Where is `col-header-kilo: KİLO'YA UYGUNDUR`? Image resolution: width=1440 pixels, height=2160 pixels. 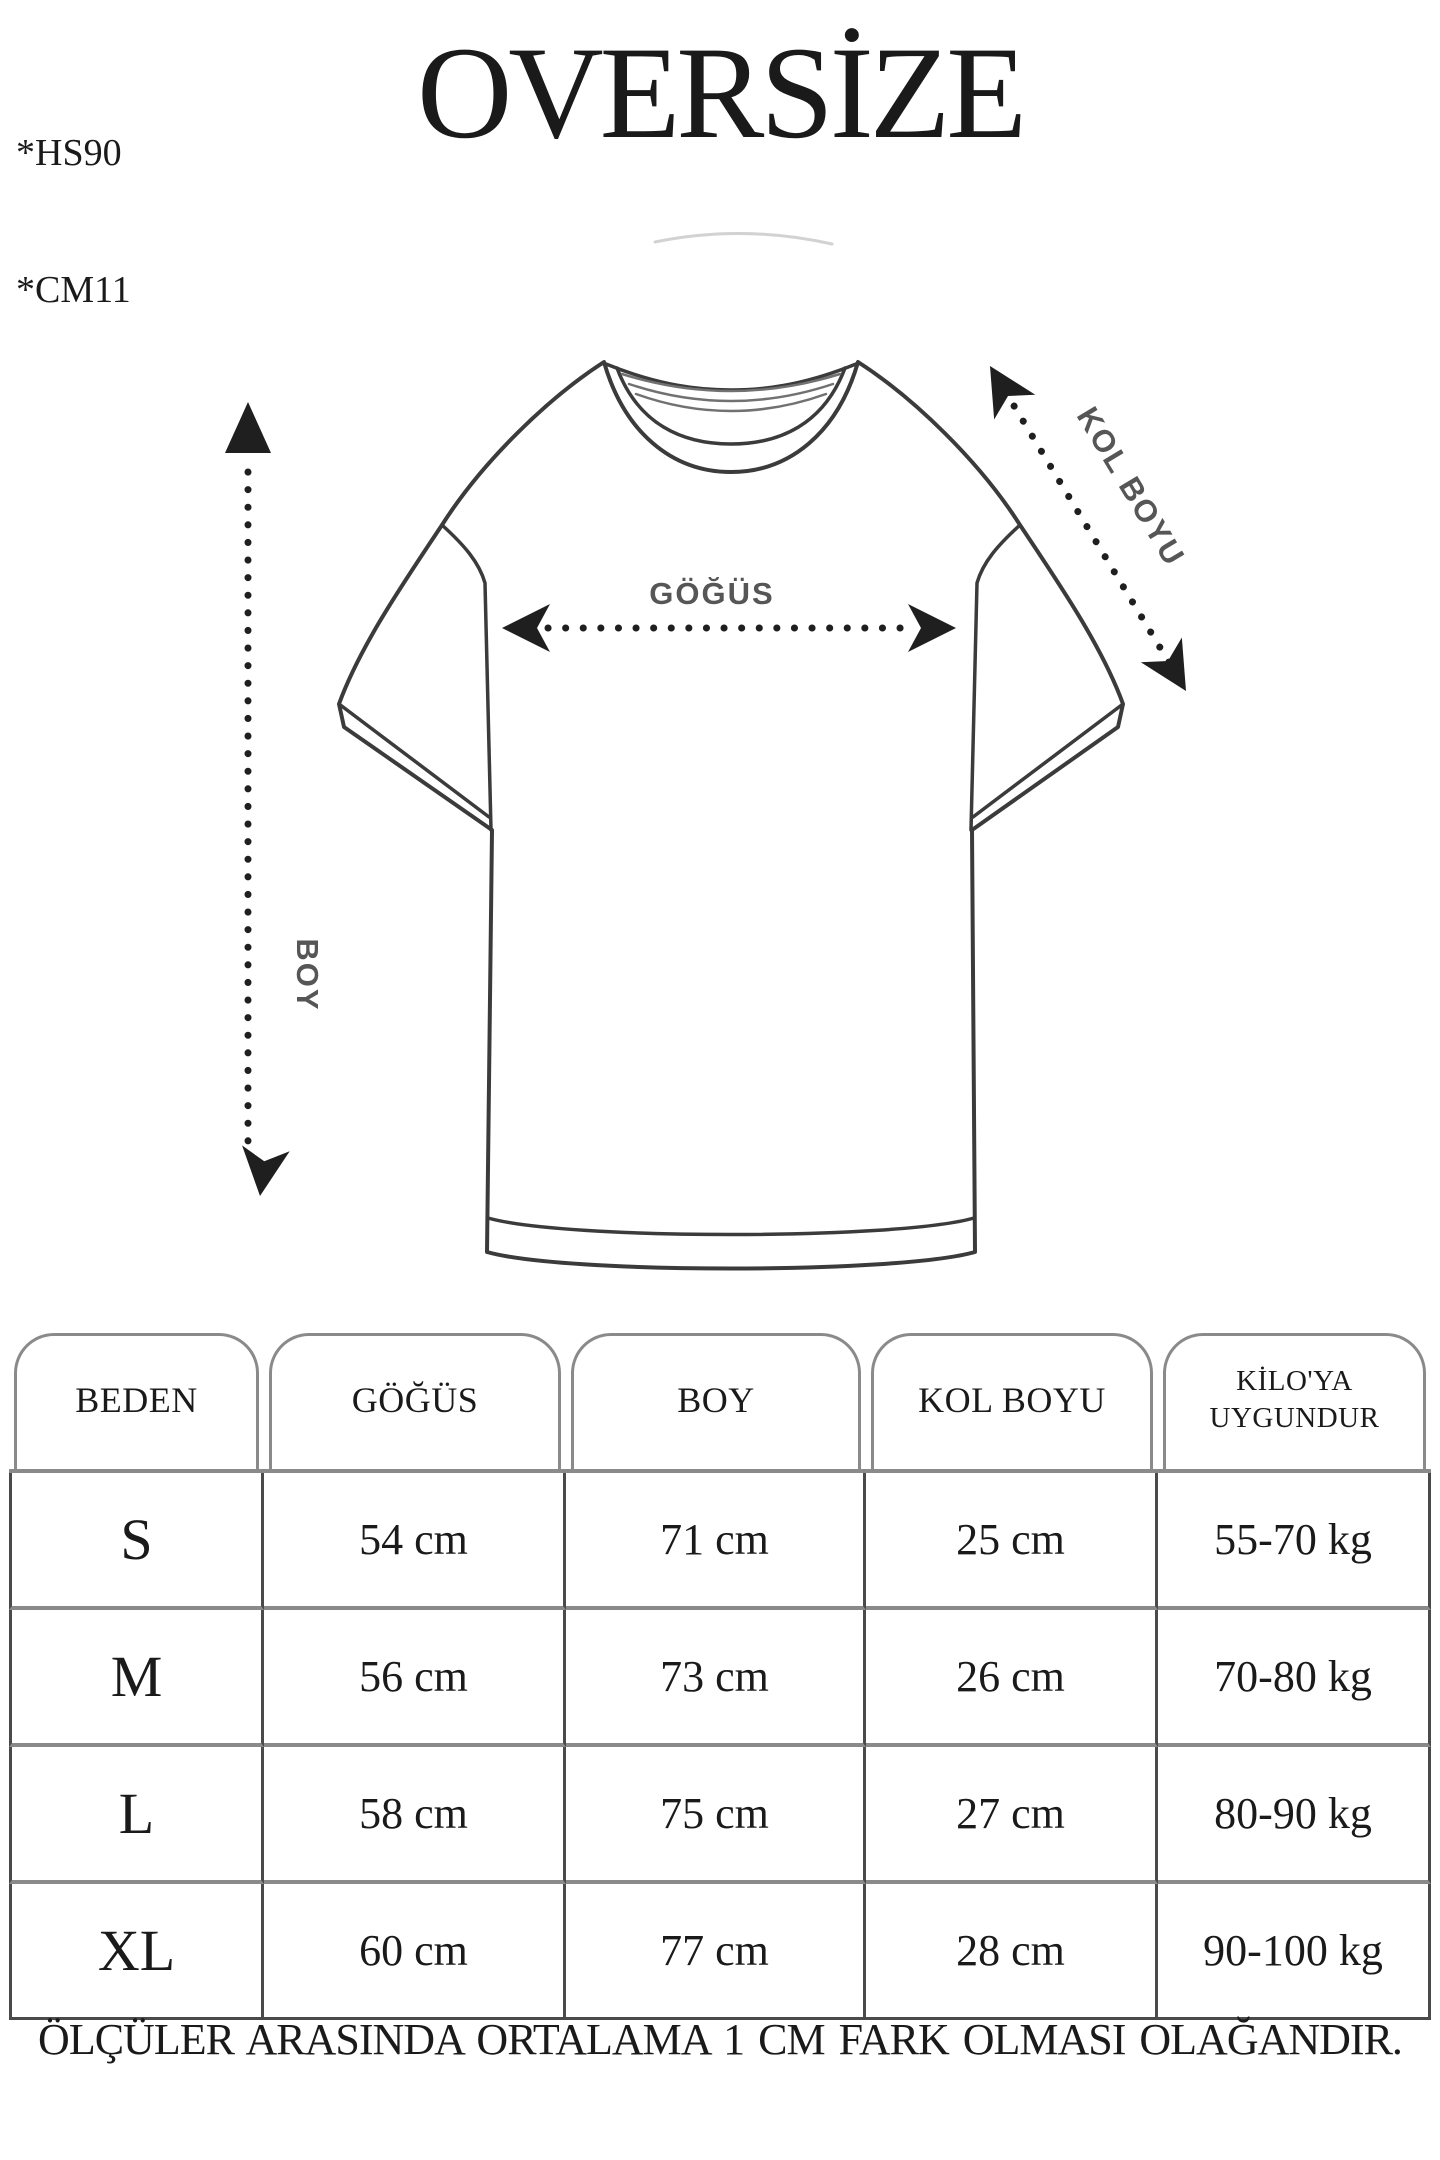
col-header-kilo: KİLO'YA UYGUNDUR is located at coordinates (1294, 1401).